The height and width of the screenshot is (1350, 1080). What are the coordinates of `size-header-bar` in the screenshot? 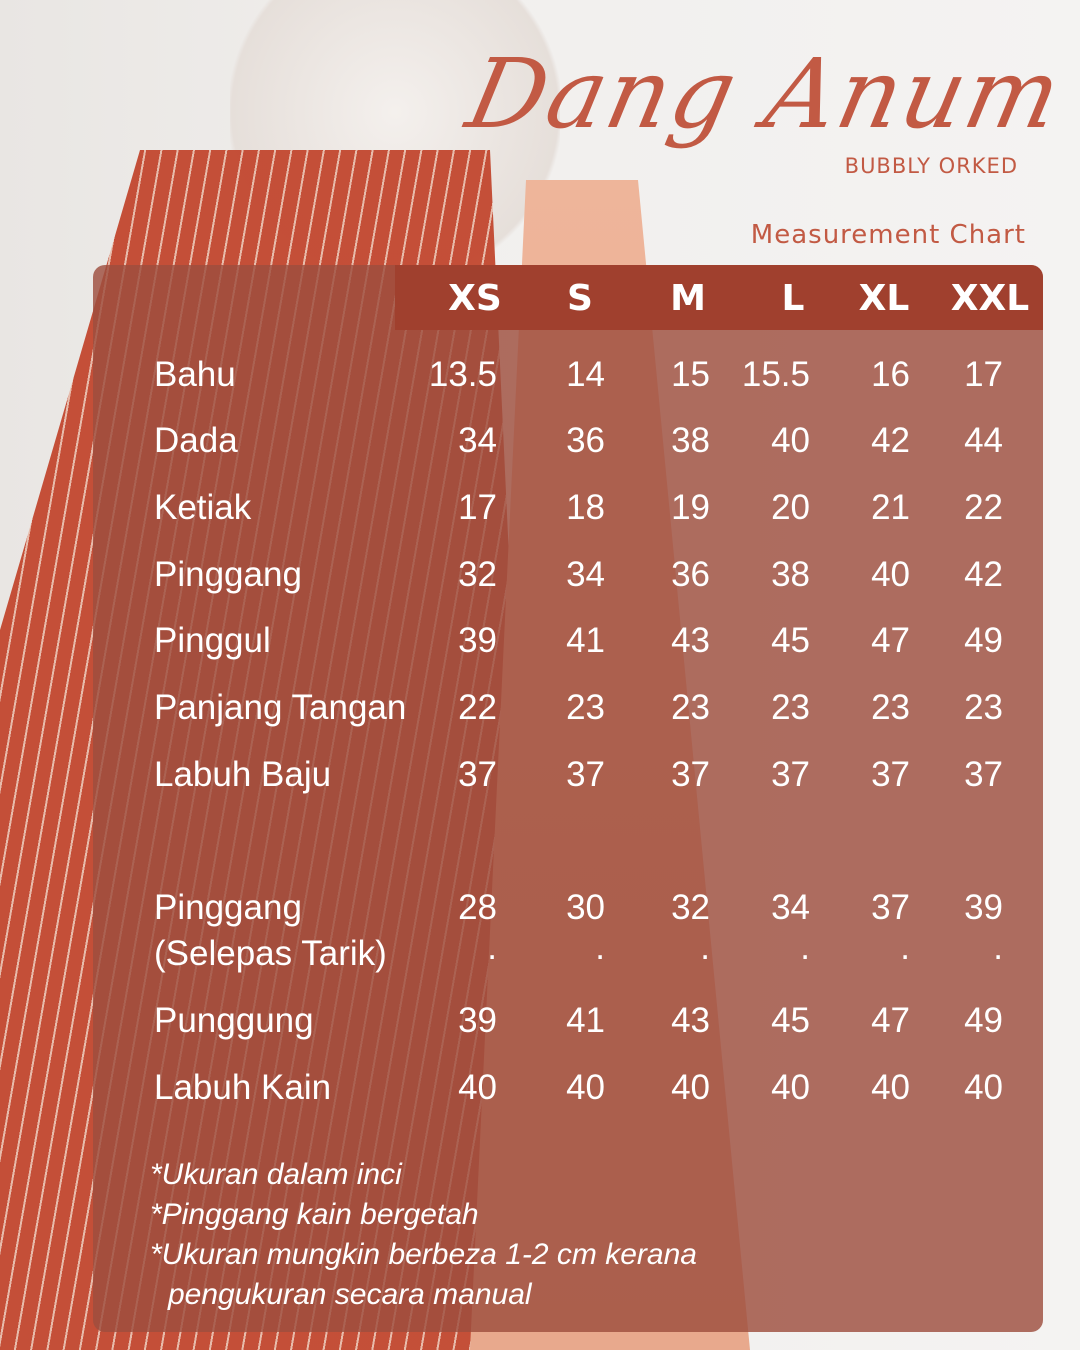 It's located at (719, 297).